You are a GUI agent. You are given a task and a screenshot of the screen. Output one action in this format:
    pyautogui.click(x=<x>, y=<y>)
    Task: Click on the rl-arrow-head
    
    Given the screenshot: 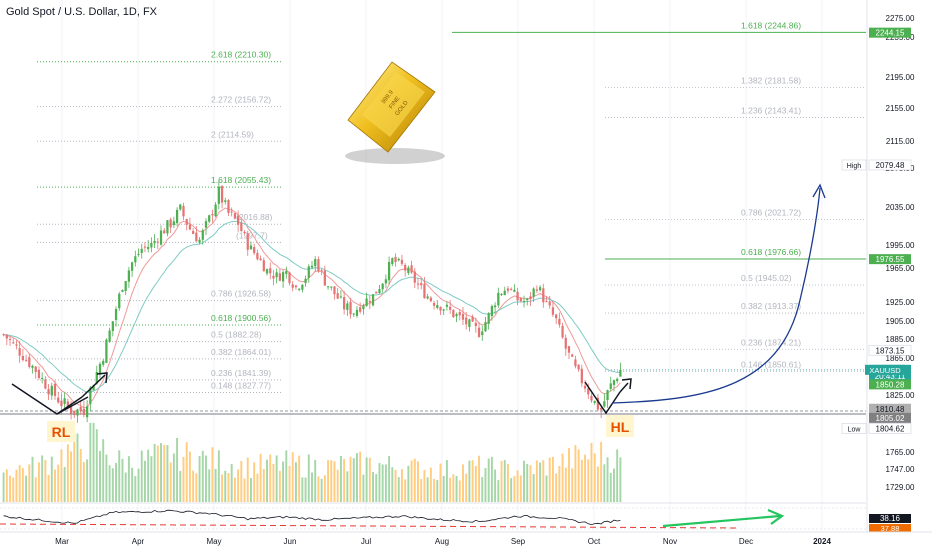 What is the action you would take?
    pyautogui.click(x=102, y=378)
    